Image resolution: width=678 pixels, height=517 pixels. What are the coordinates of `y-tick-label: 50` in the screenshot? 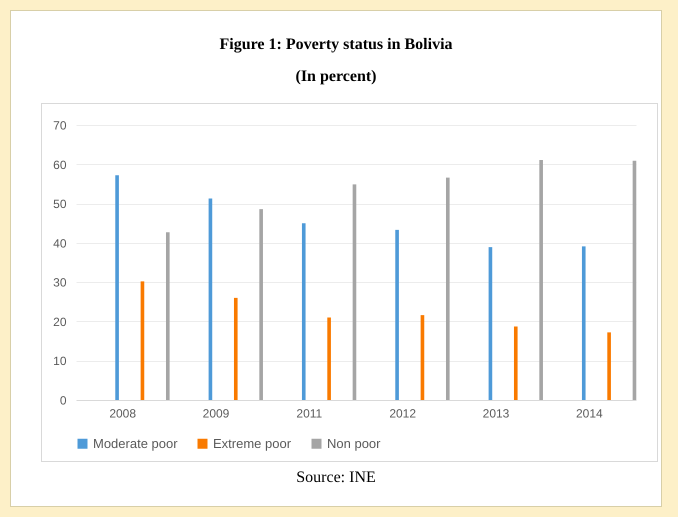 It's located at (60, 204).